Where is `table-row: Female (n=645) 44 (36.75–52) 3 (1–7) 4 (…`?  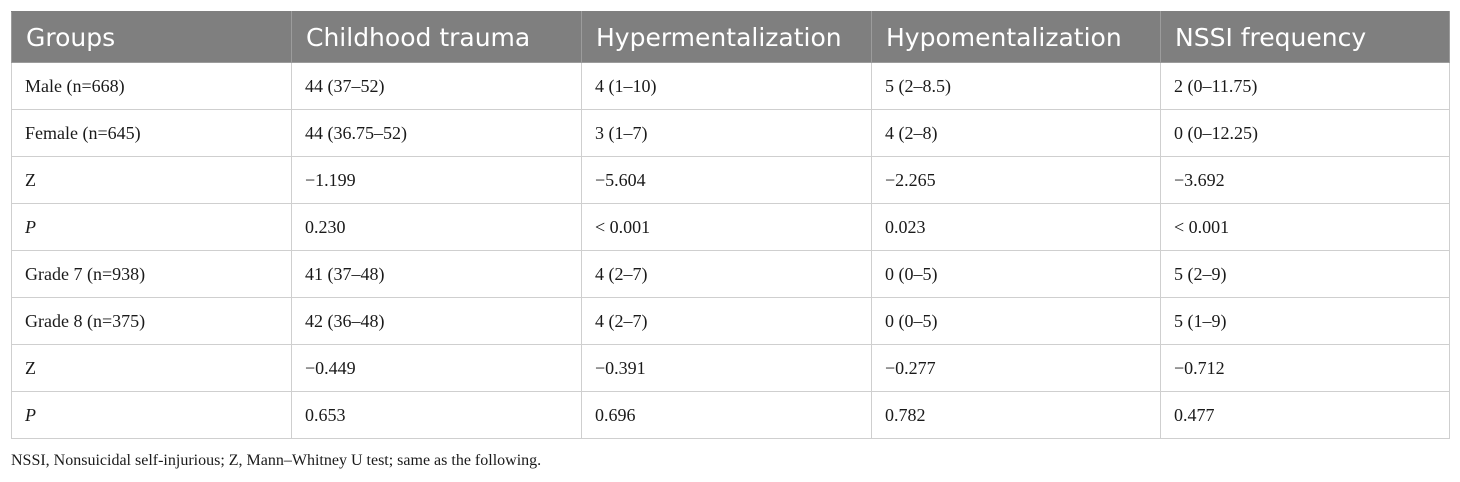 table-row: Female (n=645) 44 (36.75–52) 3 (1–7) 4 (… is located at coordinates (730, 133).